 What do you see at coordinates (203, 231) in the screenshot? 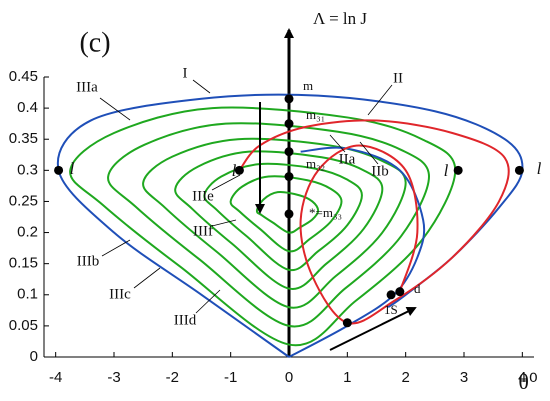
I see `annotation: IIIf` at bounding box center [203, 231].